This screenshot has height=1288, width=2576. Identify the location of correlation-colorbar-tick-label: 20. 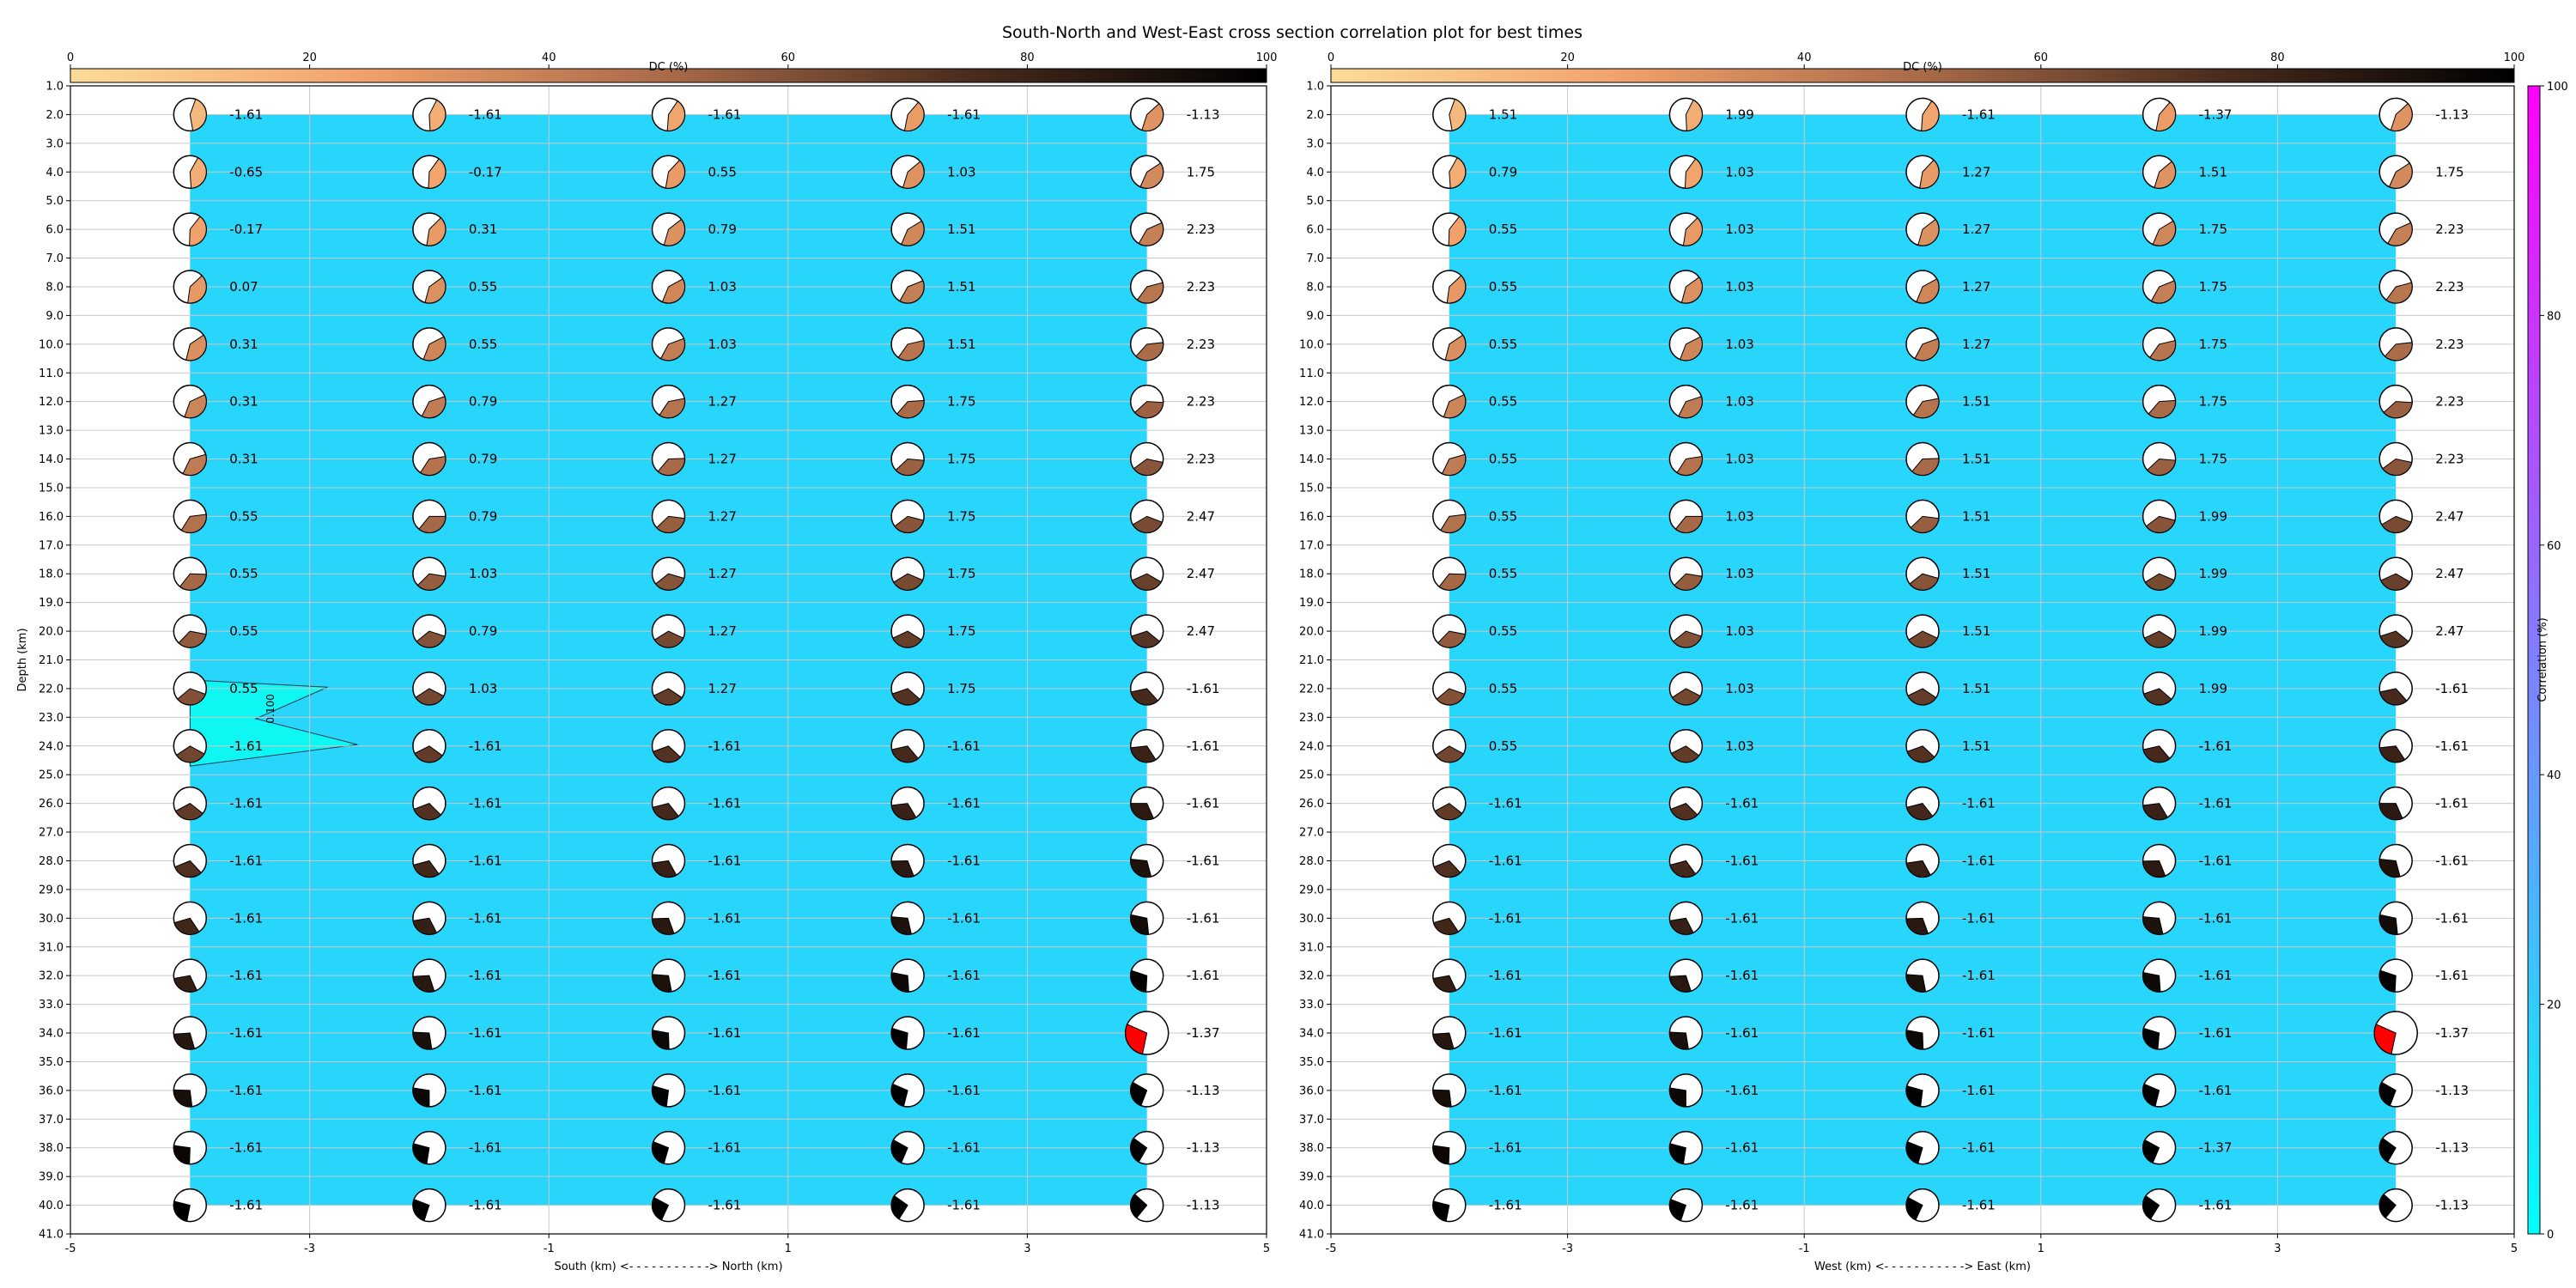
(2554, 1006).